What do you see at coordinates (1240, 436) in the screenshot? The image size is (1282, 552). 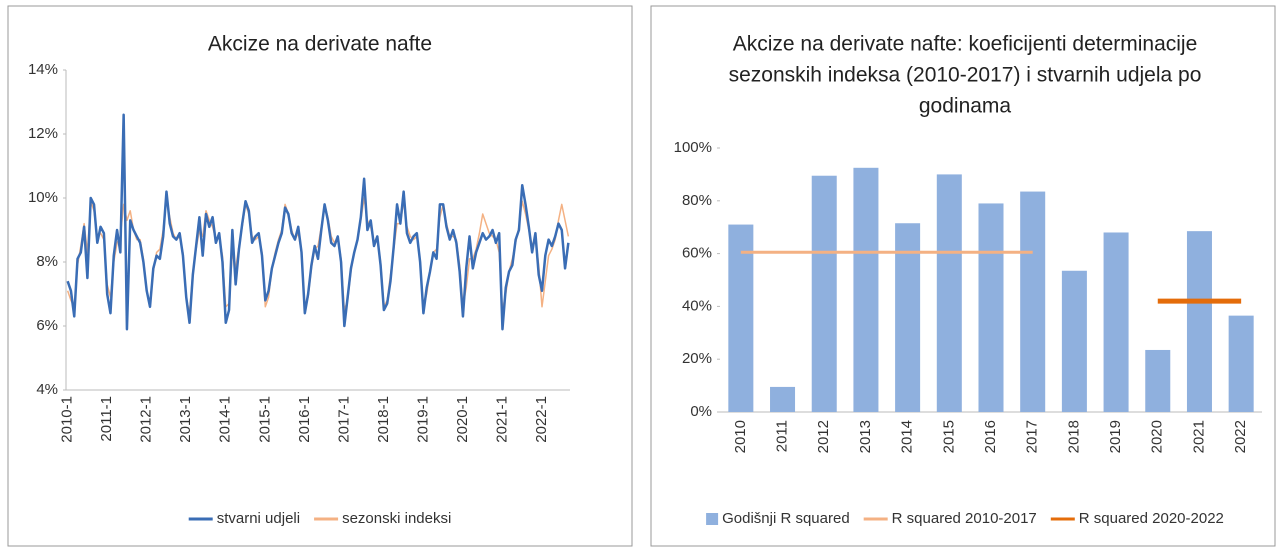 I see `x-tick-label: 2022` at bounding box center [1240, 436].